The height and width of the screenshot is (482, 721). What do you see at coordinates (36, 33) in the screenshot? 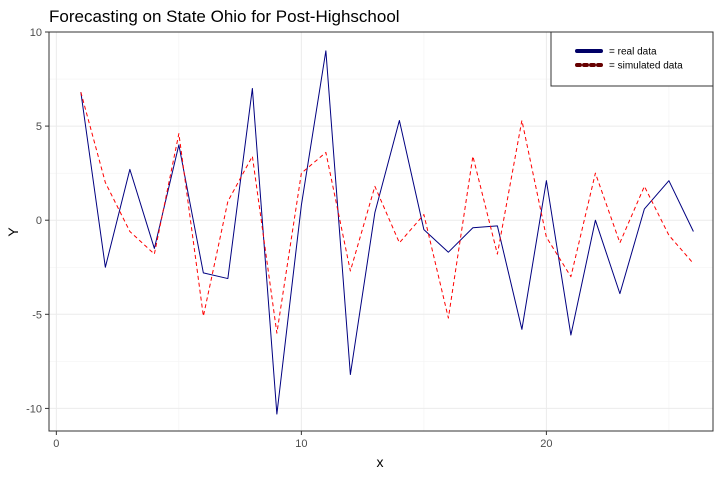
I see `y-tick-label: 10` at bounding box center [36, 33].